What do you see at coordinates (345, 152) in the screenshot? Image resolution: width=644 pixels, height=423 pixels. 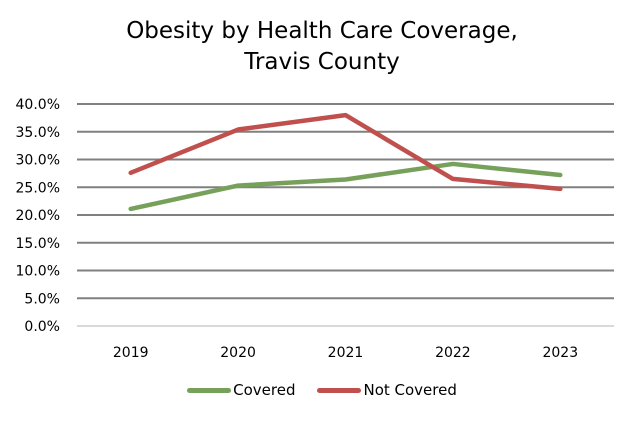 I see `series-line-not-covered` at bounding box center [345, 152].